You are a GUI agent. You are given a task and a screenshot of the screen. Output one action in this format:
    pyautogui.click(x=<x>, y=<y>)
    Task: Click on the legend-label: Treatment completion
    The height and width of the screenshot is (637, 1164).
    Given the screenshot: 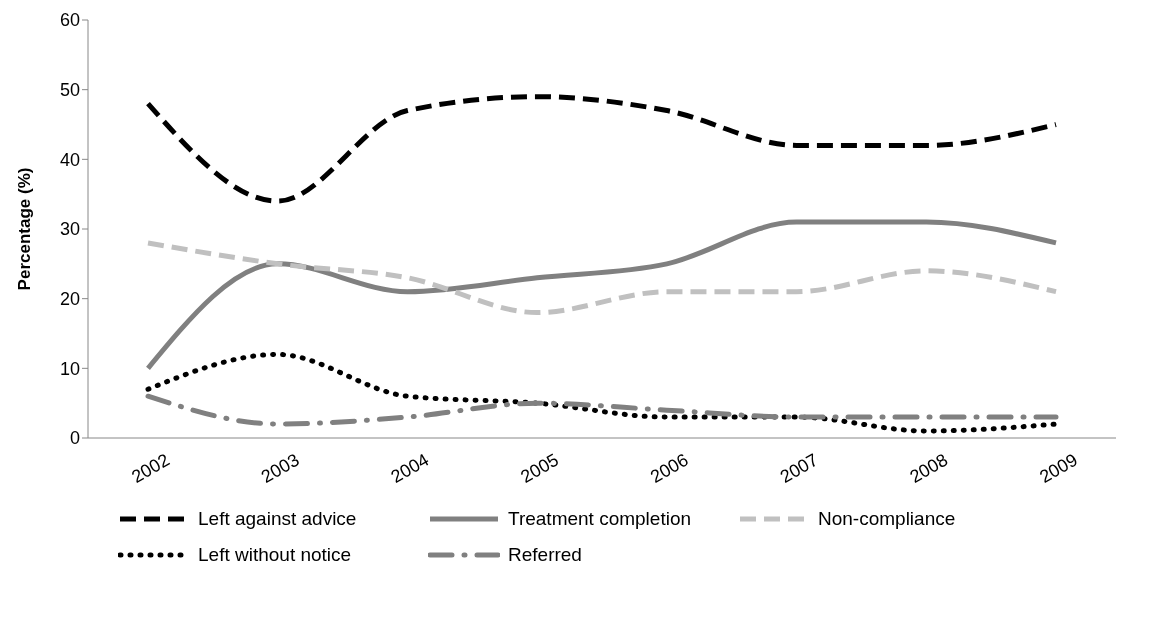 What is the action you would take?
    pyautogui.click(x=600, y=519)
    